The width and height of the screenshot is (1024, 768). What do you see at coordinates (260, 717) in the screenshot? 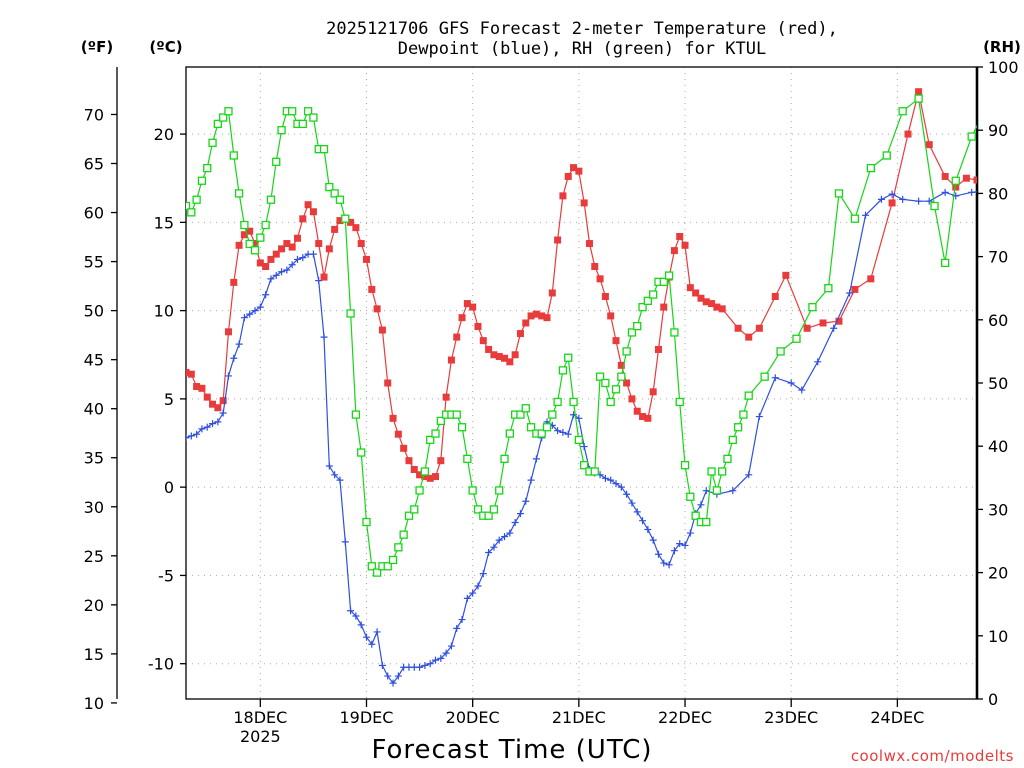
I see `x-tick-label: 18DEC` at bounding box center [260, 717].